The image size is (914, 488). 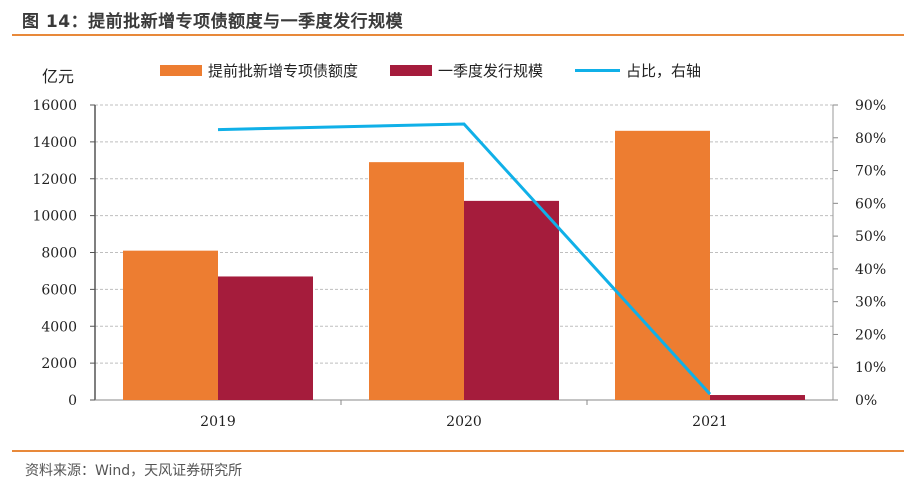 What do you see at coordinates (662, 265) in the screenshot?
I see `bar-quota-2021` at bounding box center [662, 265].